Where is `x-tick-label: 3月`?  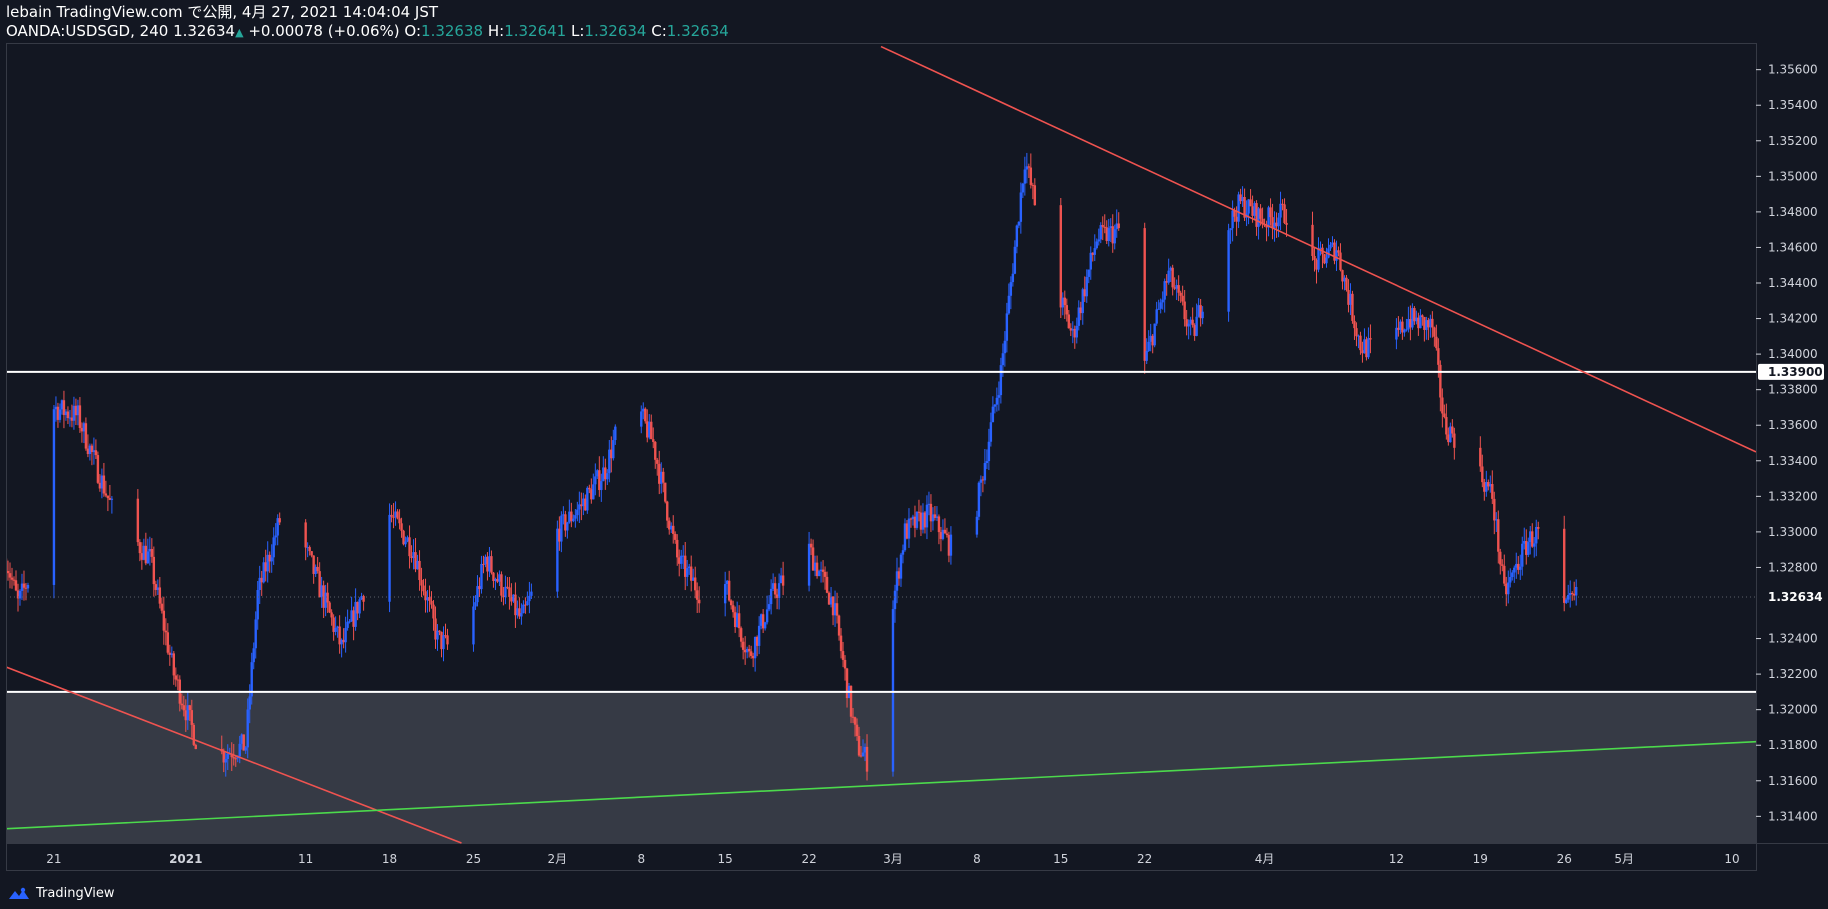
x-tick-label: 3月 is located at coordinates (893, 859).